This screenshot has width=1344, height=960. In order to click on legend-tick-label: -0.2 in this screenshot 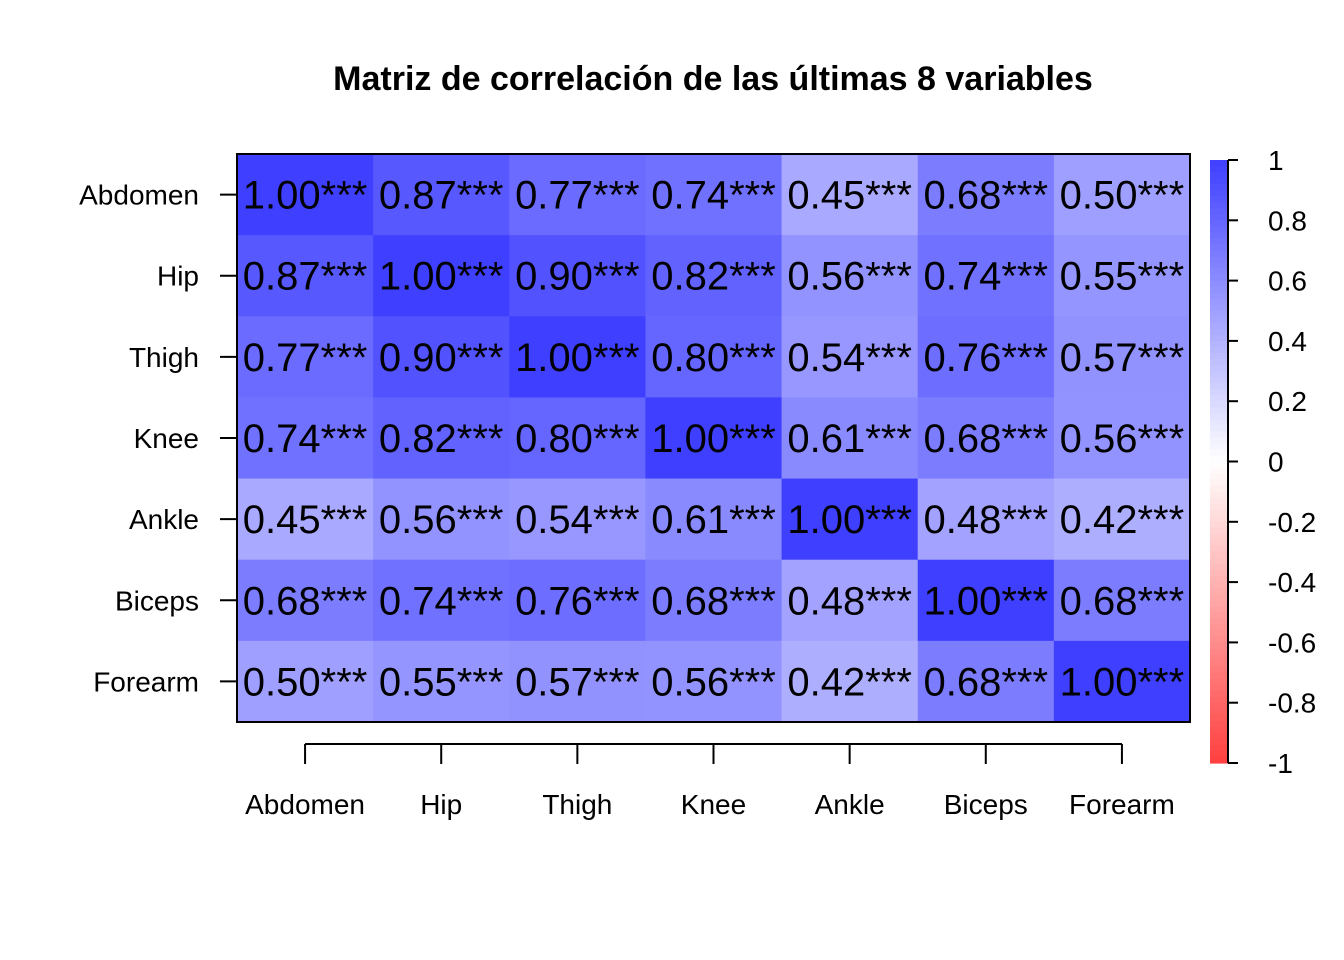, I will do `click(1292, 522)`.